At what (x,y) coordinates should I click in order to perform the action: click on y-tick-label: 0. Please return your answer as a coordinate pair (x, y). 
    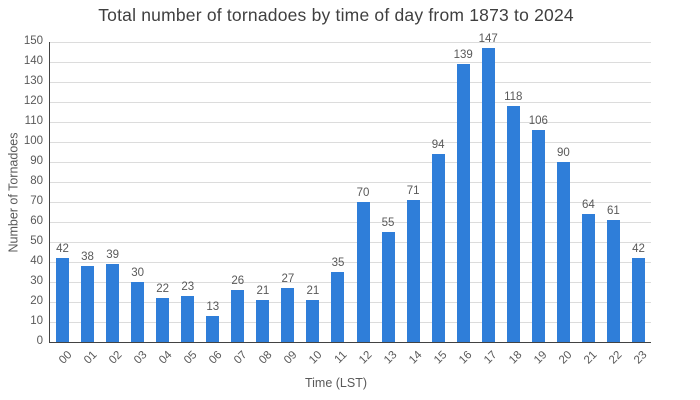
    Looking at the image, I should click on (39, 341).